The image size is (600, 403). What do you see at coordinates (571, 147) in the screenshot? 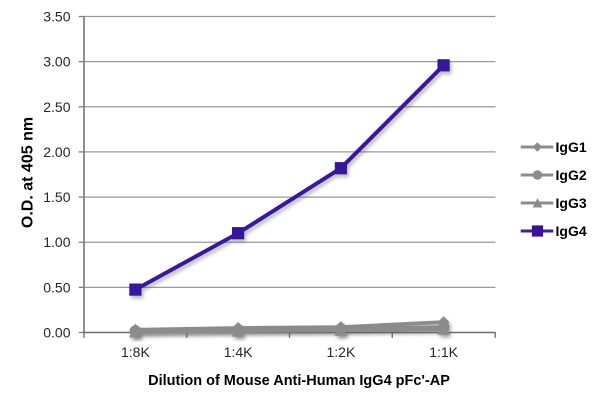
I see `svg-text: IgG1` at bounding box center [571, 147].